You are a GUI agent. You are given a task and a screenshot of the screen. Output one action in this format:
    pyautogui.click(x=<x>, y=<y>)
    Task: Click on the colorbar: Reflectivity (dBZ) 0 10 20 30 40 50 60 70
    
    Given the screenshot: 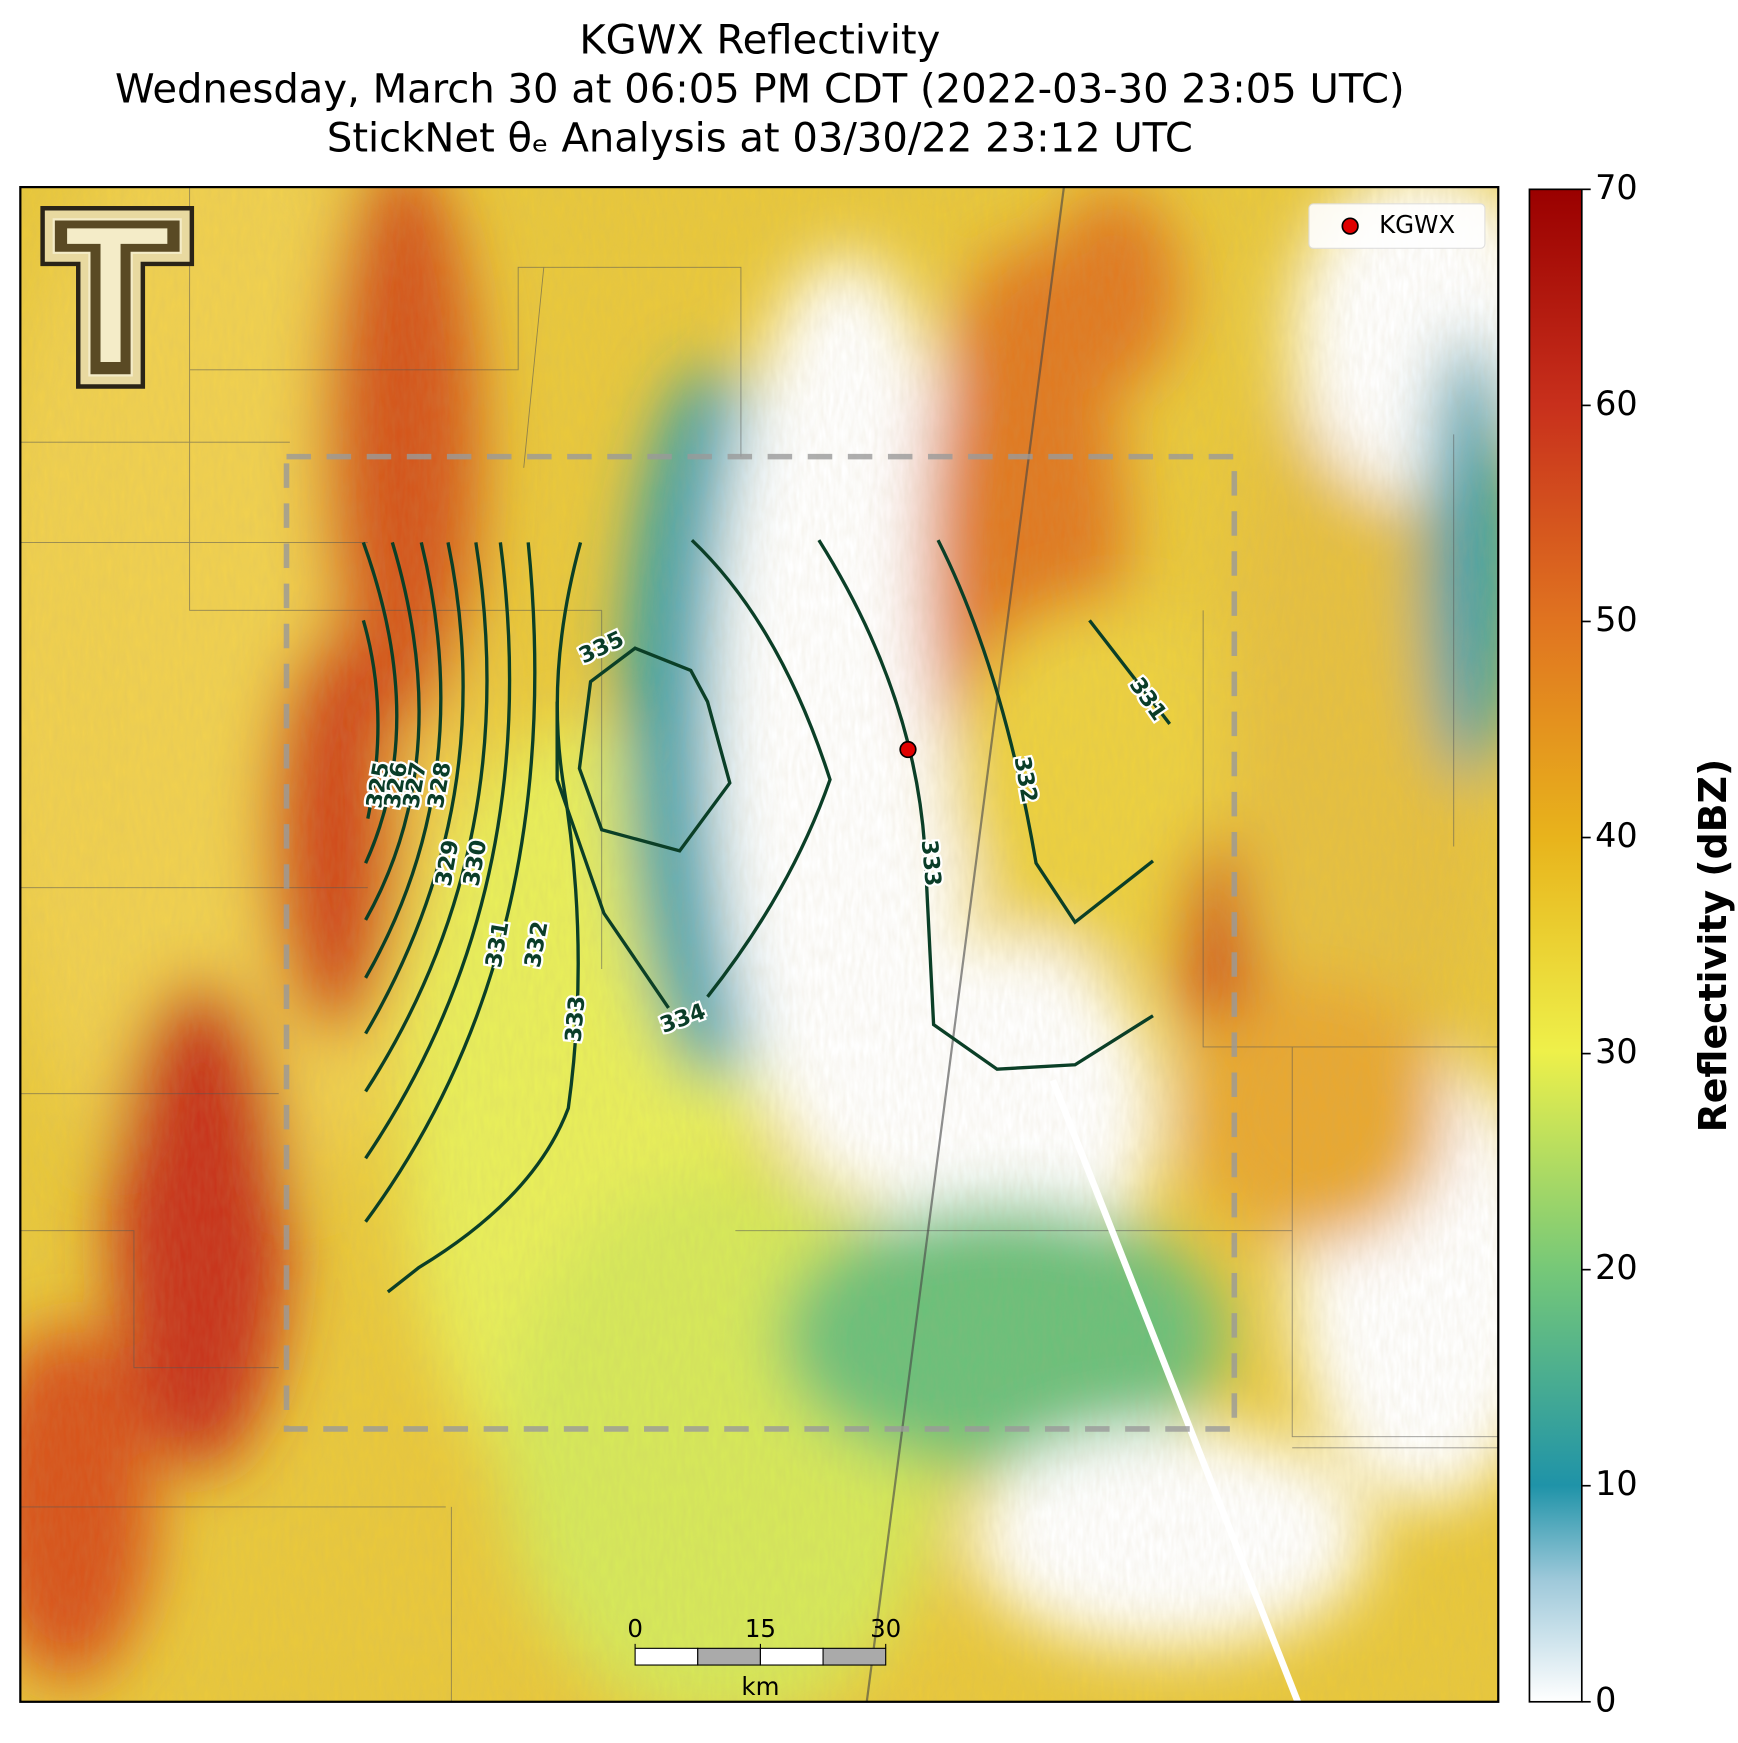 What is the action you would take?
    pyautogui.click(x=1631, y=943)
    